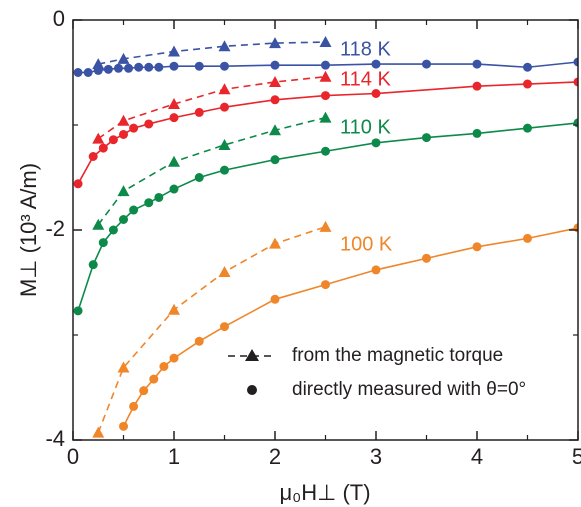 The image size is (581, 507). Describe the element at coordinates (212, 53) in the screenshot. I see `torque-line` at that location.